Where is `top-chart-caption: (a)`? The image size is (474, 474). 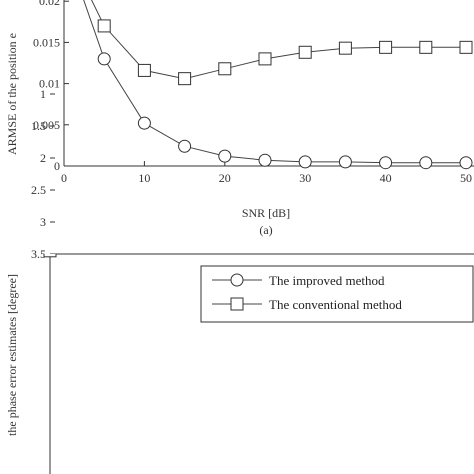 top-chart-caption: (a) is located at coordinates (265, 230).